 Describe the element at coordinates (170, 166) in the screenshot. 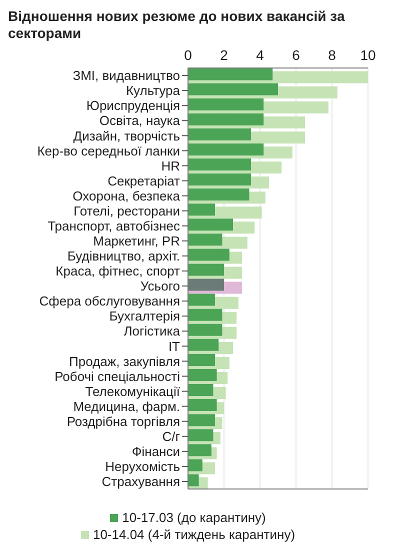

I see `y-tick-label: HR` at that location.